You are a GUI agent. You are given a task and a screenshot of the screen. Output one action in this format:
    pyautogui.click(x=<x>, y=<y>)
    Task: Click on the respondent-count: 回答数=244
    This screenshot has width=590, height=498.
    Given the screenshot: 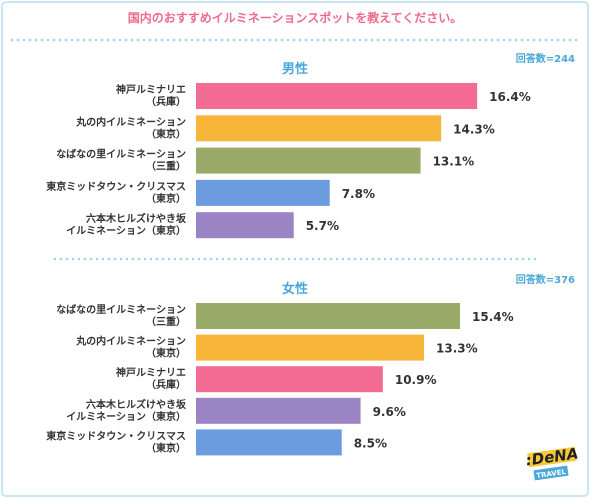 What is the action you would take?
    pyautogui.click(x=545, y=58)
    